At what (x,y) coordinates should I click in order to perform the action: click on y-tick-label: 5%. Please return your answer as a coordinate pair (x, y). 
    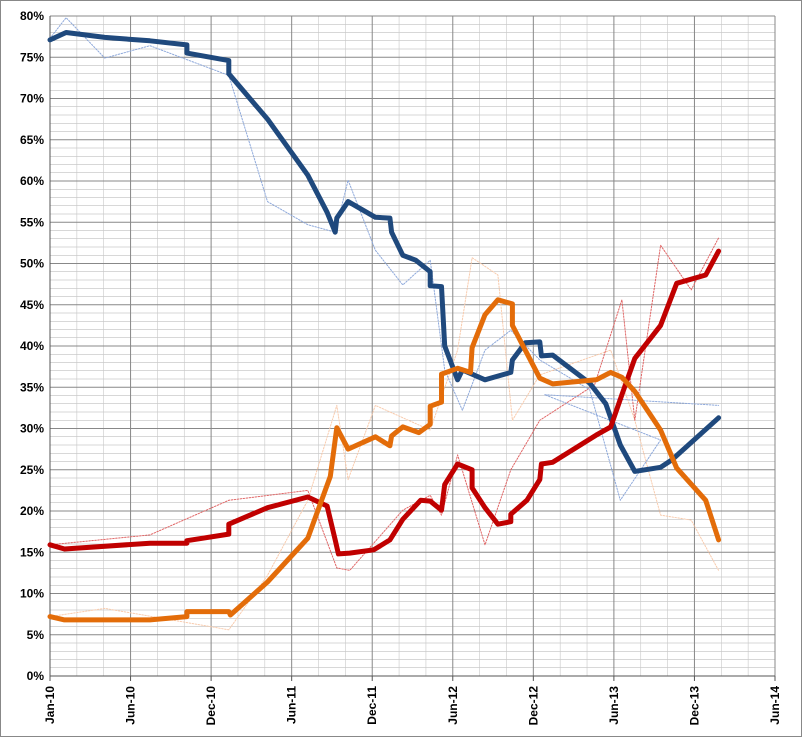
    Looking at the image, I should click on (36, 635).